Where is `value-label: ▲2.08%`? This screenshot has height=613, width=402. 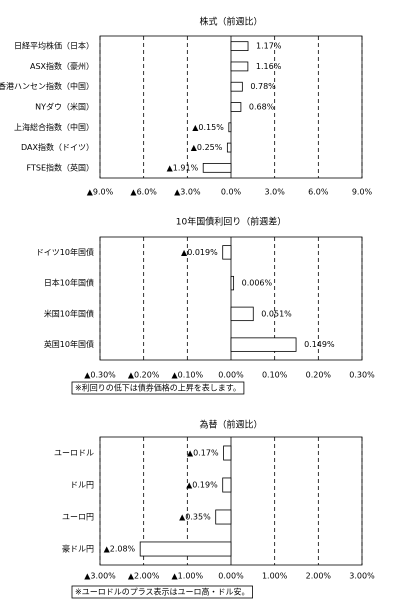
value-label: ▲2.08% is located at coordinates (120, 549).